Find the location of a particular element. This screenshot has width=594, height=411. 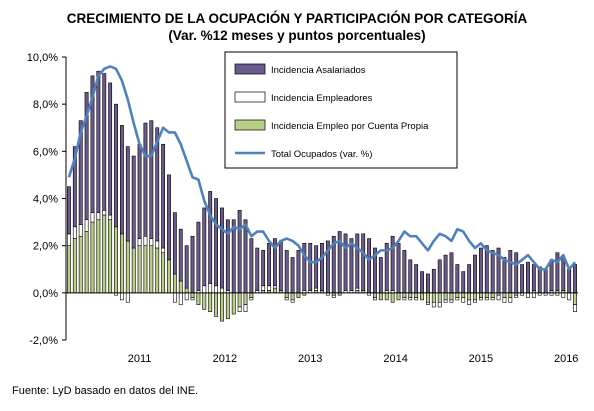

x-year-label: 2015 is located at coordinates (481, 359).